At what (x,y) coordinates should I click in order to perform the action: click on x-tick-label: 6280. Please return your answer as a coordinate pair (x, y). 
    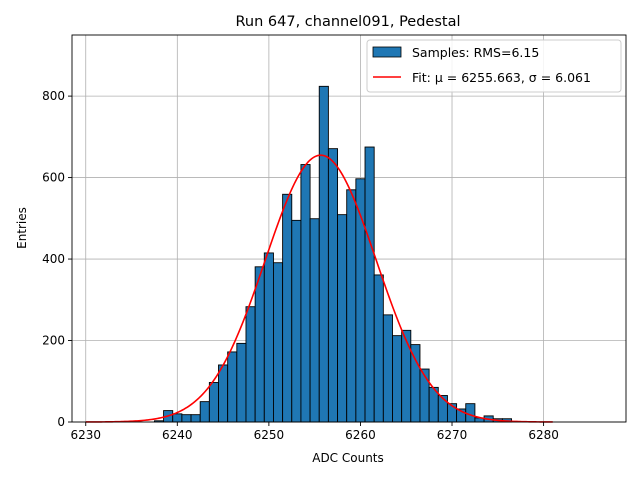
    Looking at the image, I should click on (543, 435).